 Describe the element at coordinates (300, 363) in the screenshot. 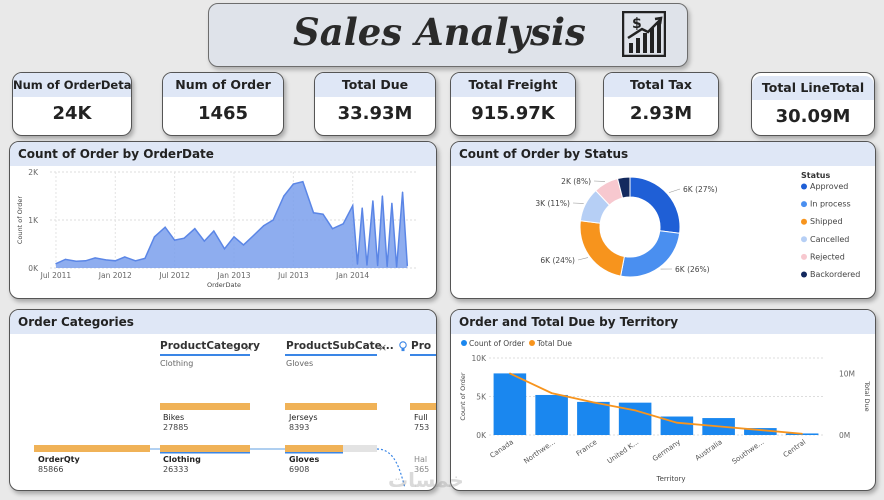

I see `col2-subtitle: Gloves` at that location.